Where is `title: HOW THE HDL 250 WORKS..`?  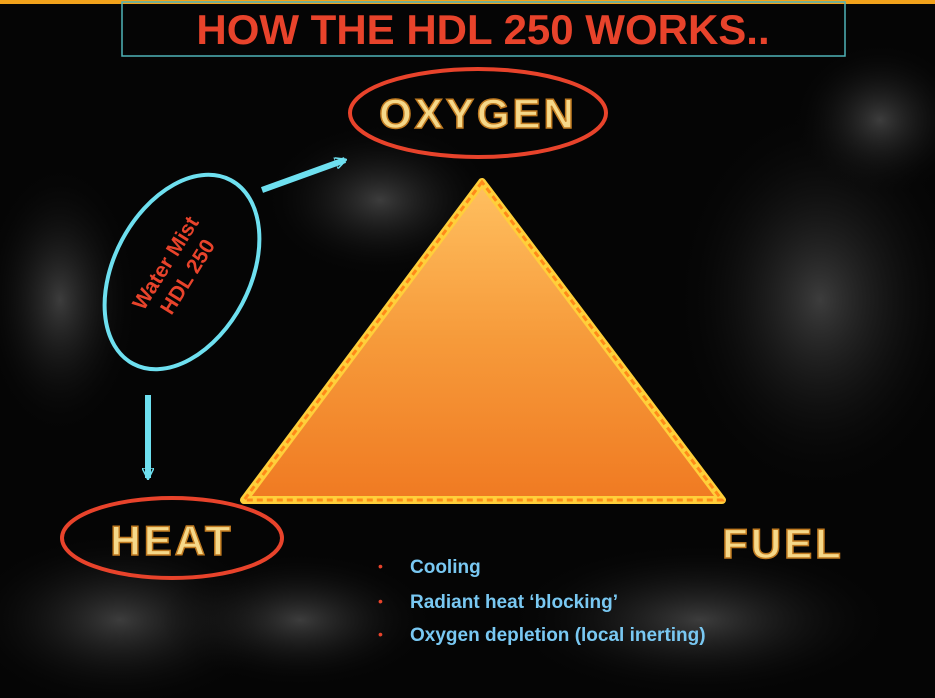
title: HOW THE HDL 250 WORKS.. is located at coordinates (482, 29).